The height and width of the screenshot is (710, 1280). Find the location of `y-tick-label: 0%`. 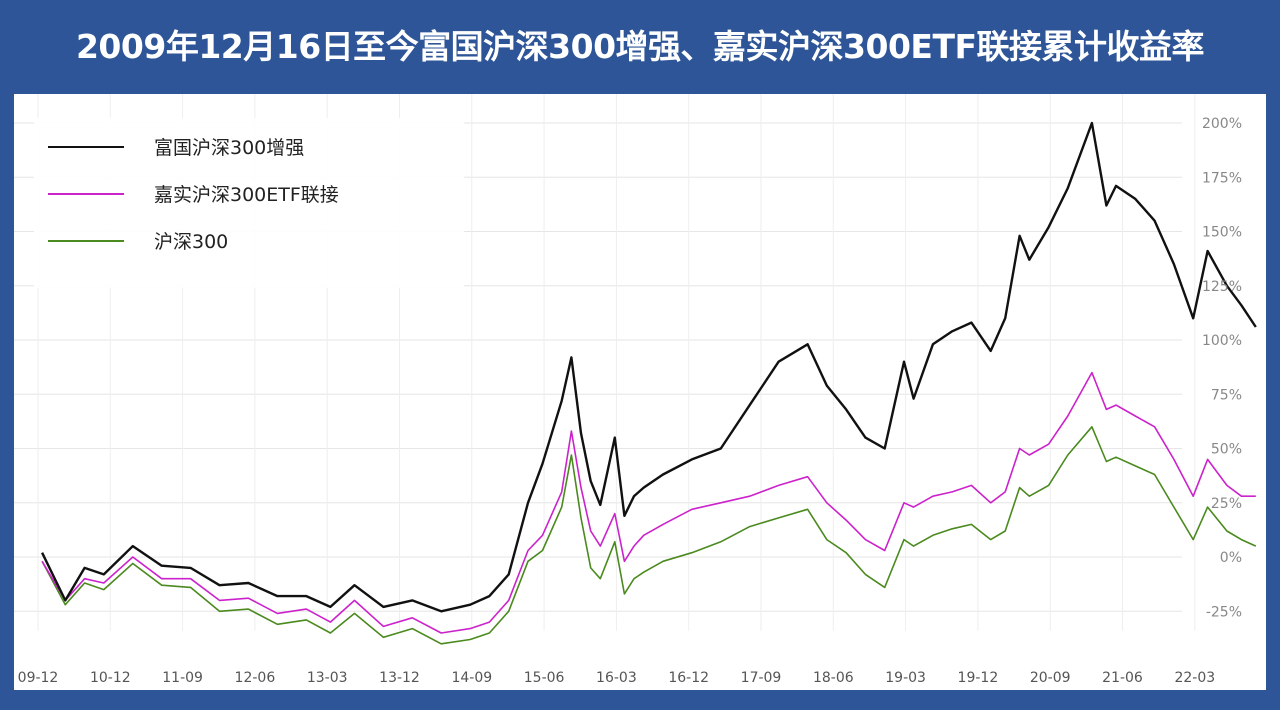

y-tick-label: 0% is located at coordinates (1231, 558).